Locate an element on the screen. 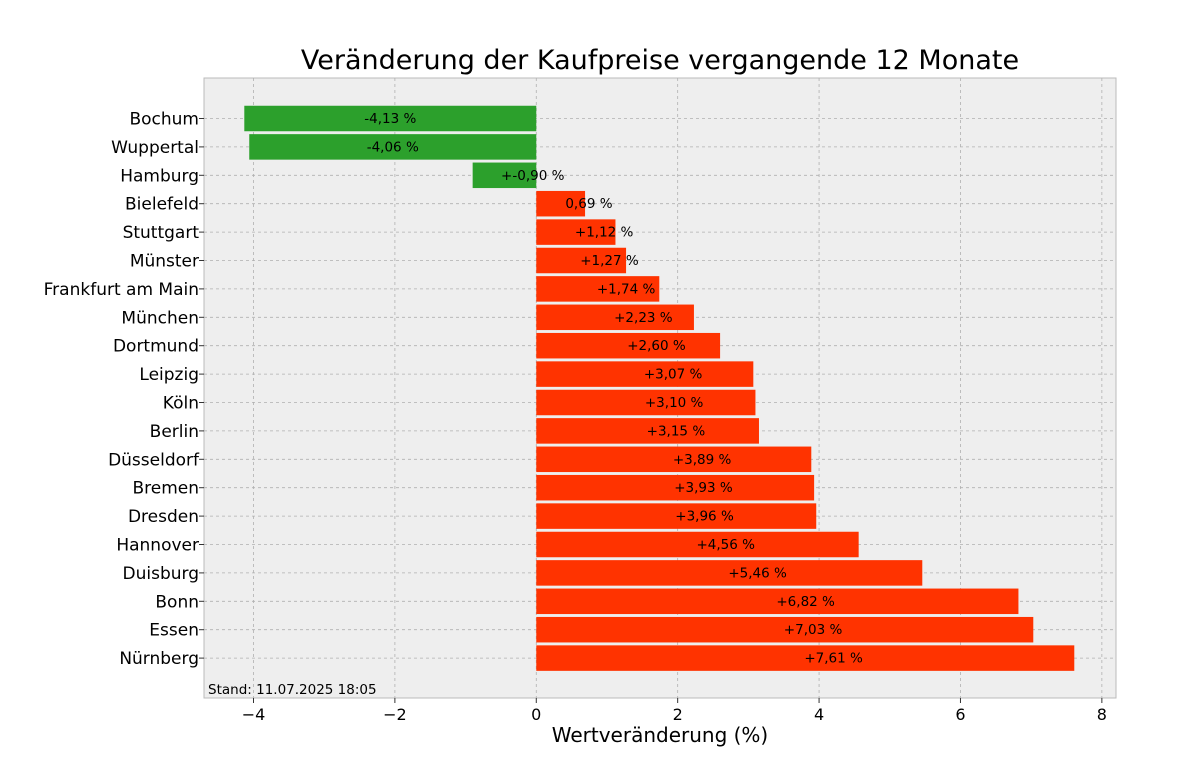  category-label: Bochum is located at coordinates (164, 120).